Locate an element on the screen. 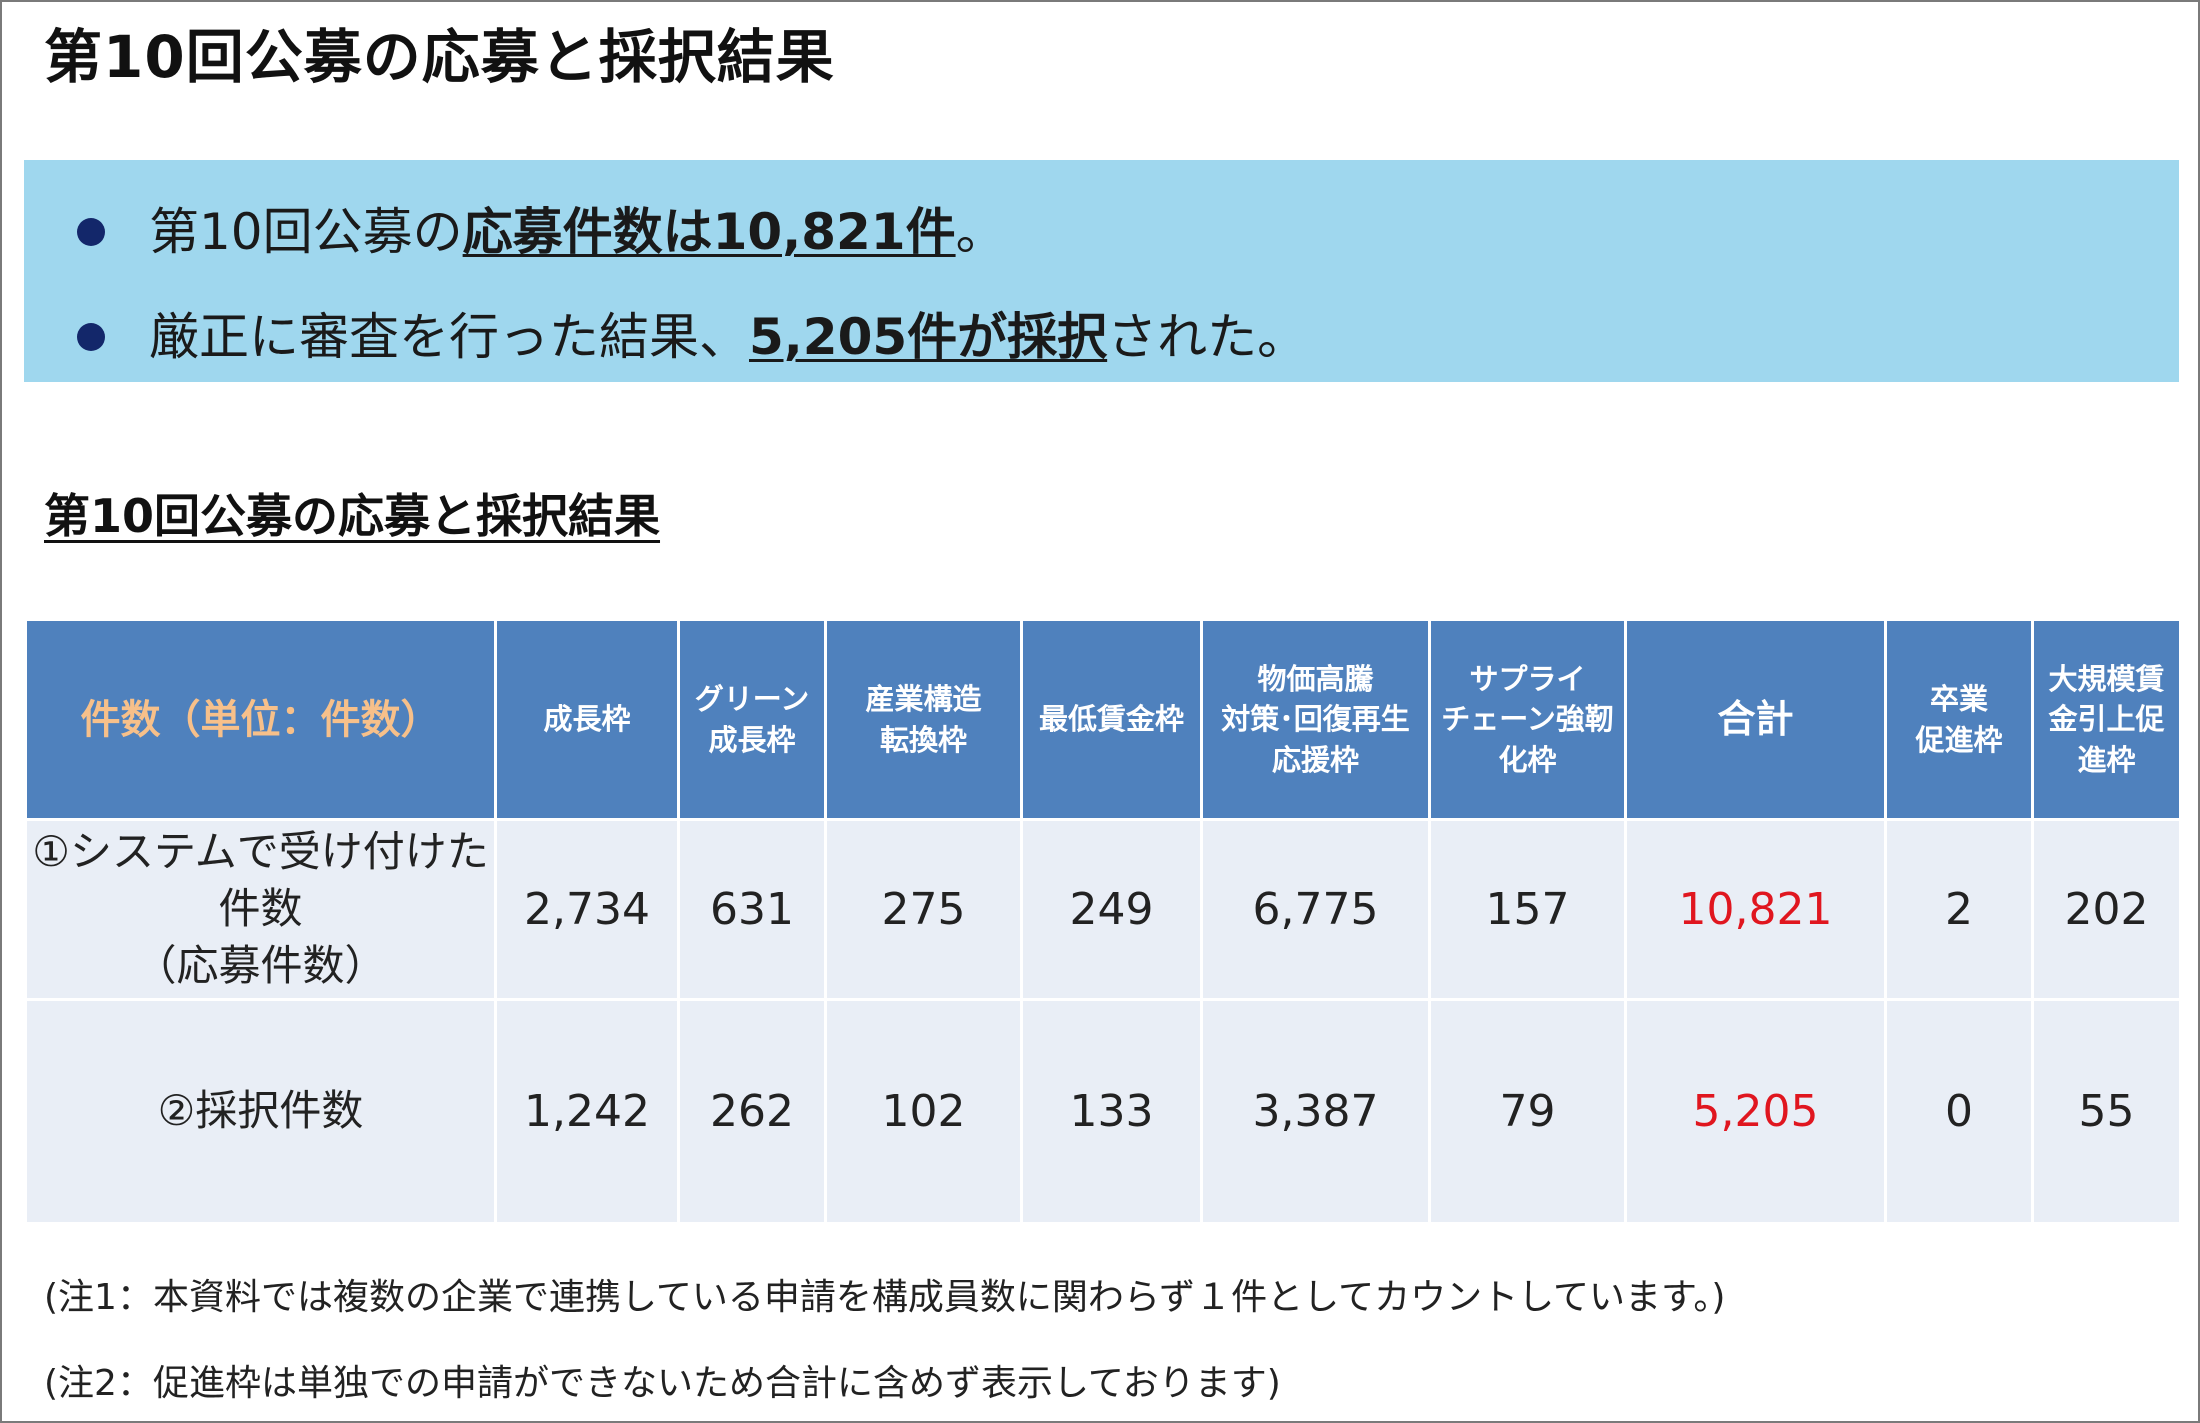  cell-value: 249 is located at coordinates (1111, 909).